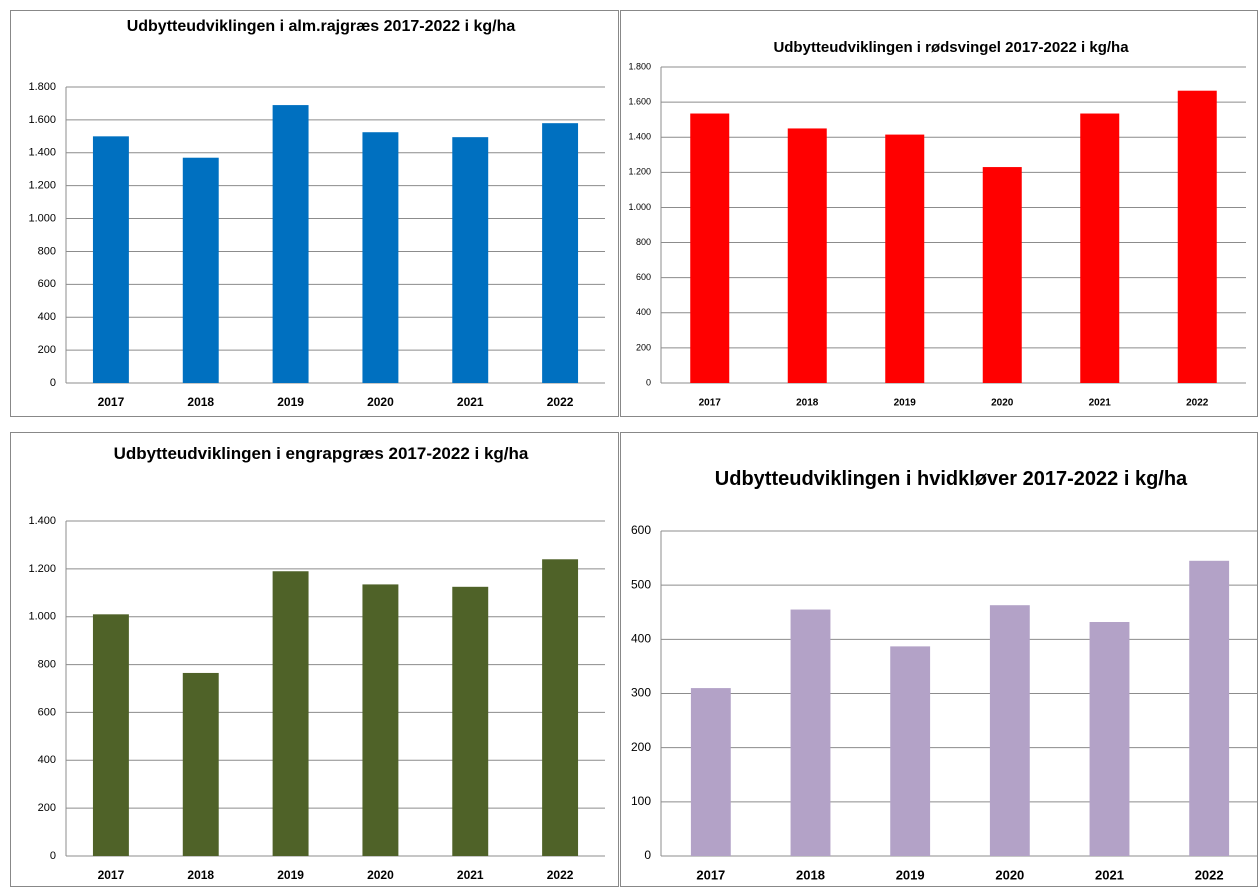 The image size is (1258, 887). What do you see at coordinates (641, 693) in the screenshot?
I see `y-tick-label: 300` at bounding box center [641, 693].